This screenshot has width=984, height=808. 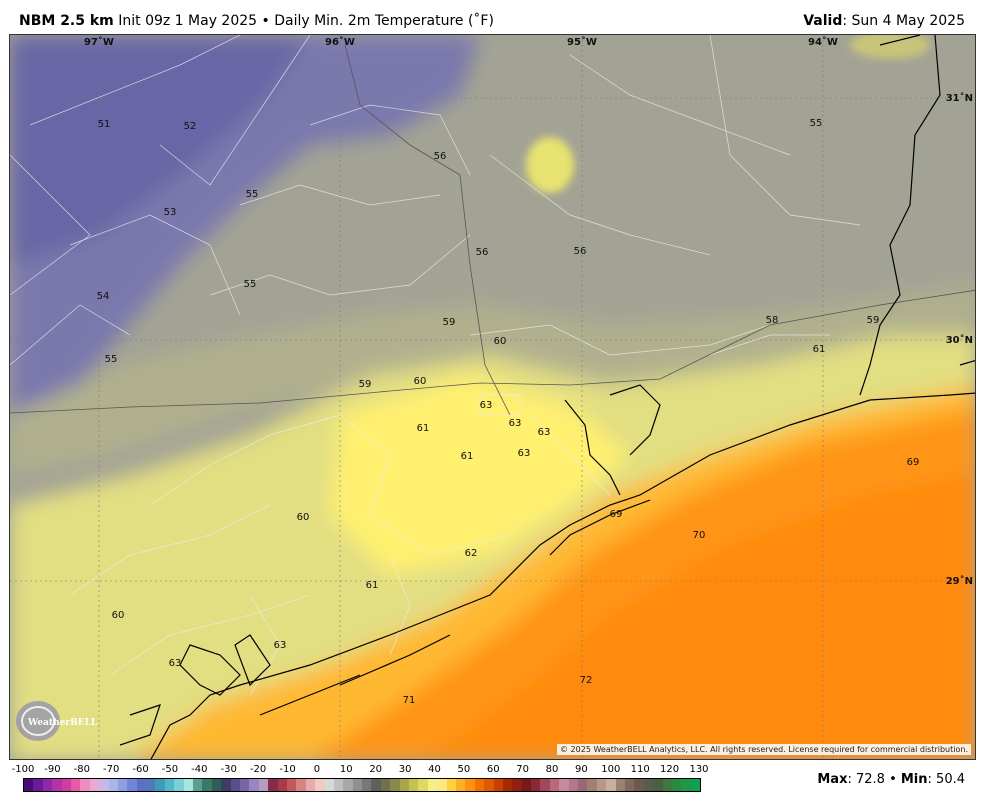 I want to click on colorbar-tick-label: -20, so click(x=258, y=769).